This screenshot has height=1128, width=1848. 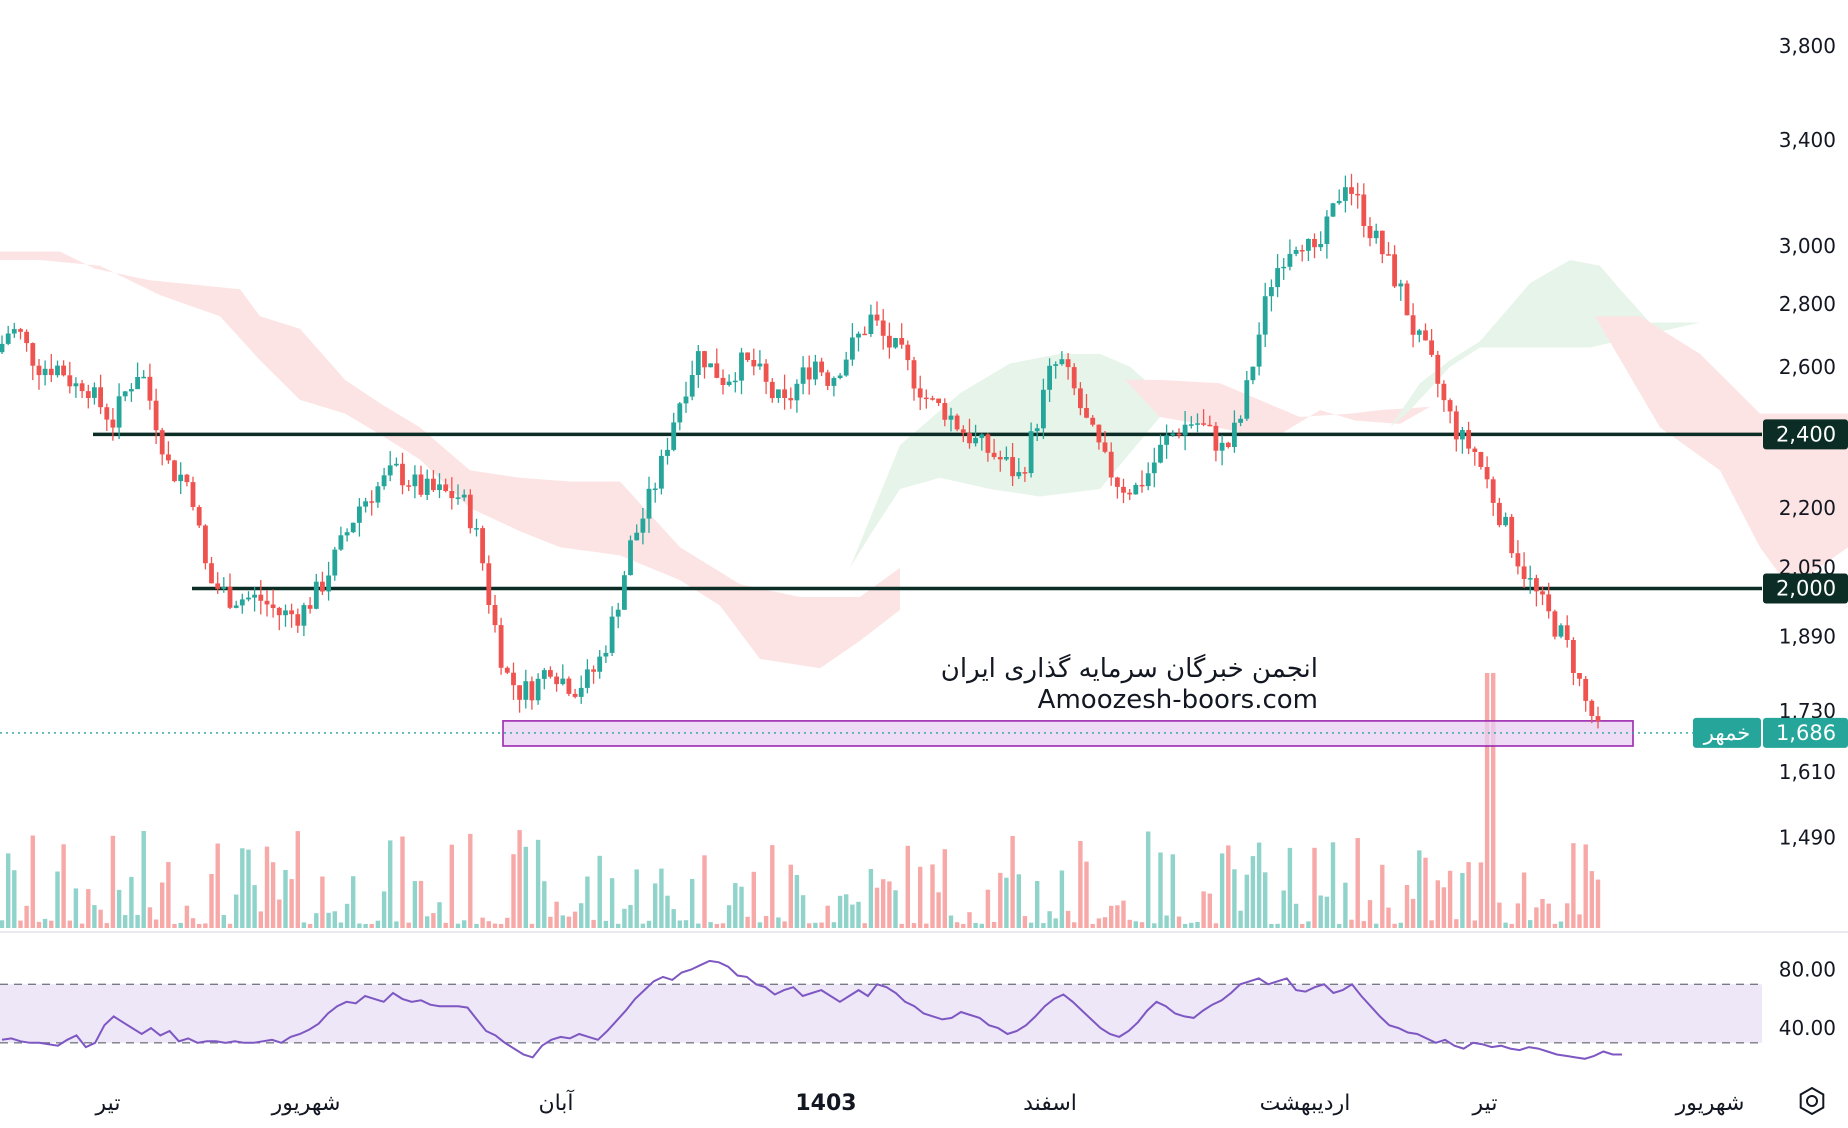 I want to click on price-tick-label: 1,490, so click(x=1807, y=837).